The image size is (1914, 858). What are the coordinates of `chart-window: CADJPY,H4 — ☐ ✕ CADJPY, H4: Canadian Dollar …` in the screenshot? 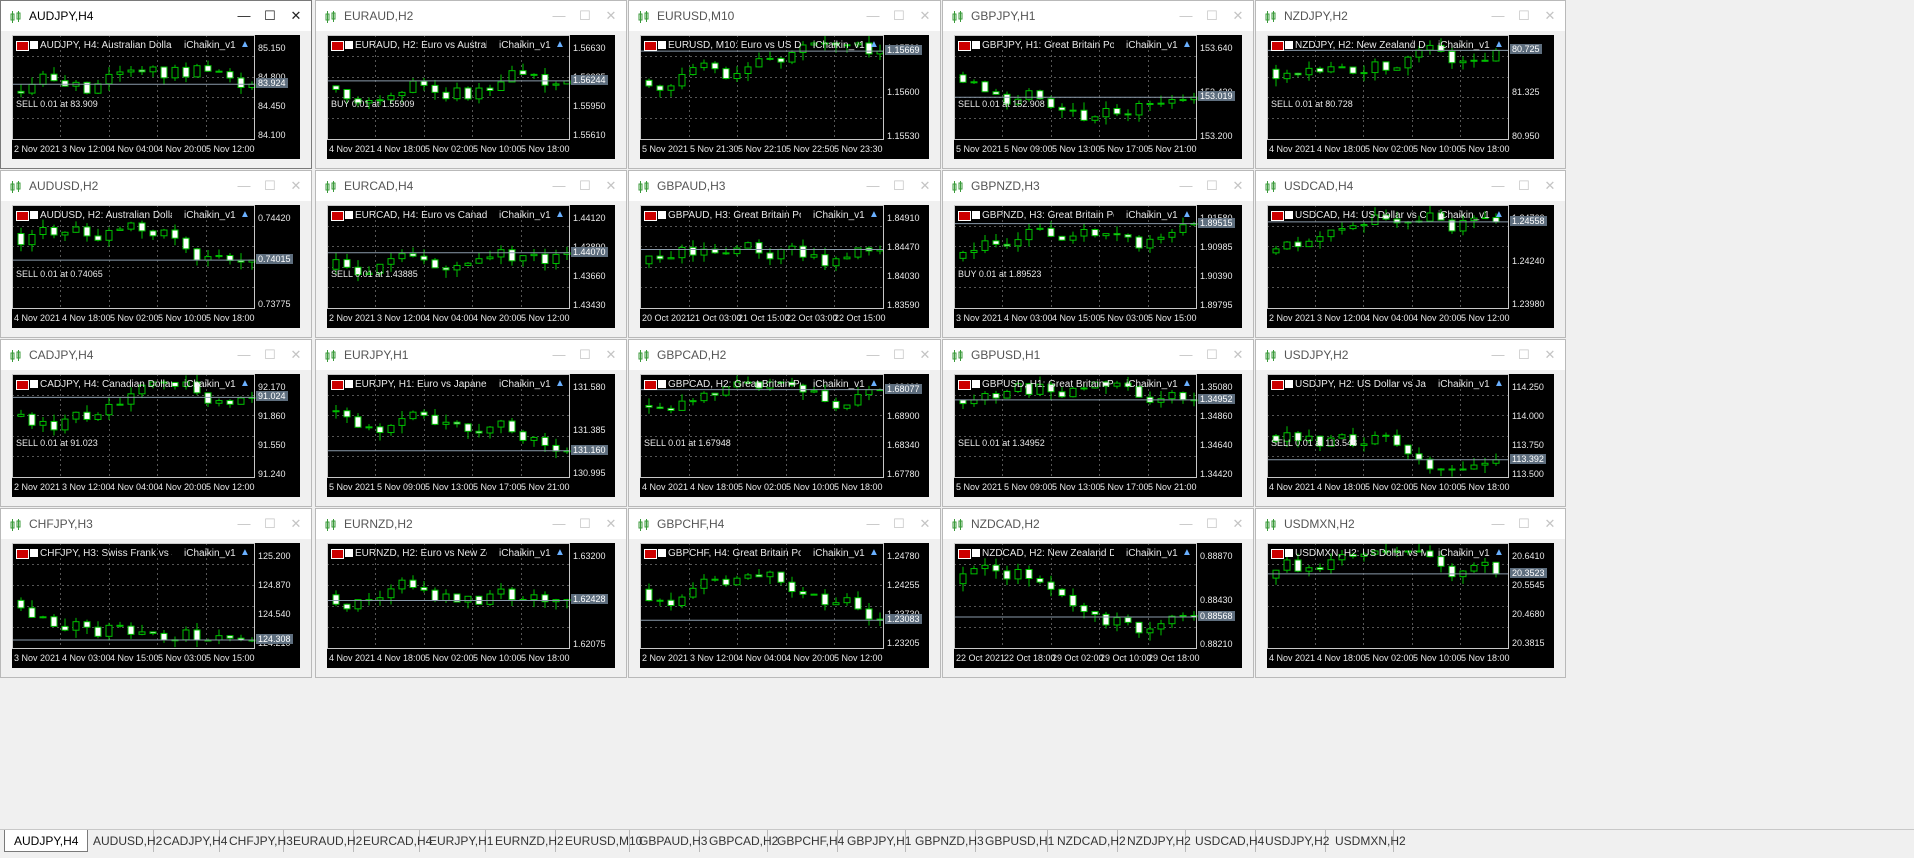 It's located at (156, 423).